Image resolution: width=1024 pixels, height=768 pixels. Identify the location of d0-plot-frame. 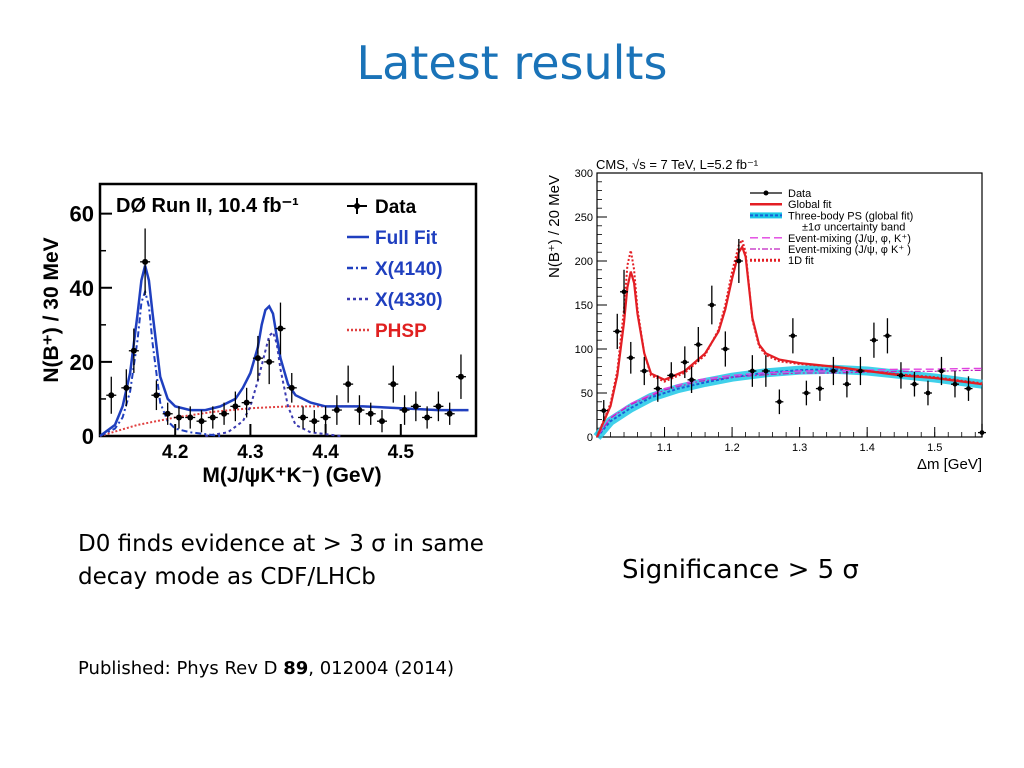
(288, 310).